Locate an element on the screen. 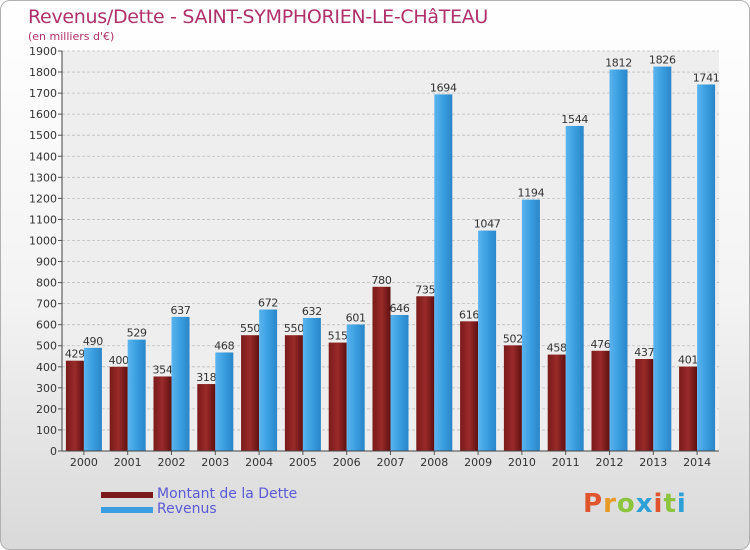 This screenshot has width=750, height=550. x-tick-label: 2009 is located at coordinates (478, 462).